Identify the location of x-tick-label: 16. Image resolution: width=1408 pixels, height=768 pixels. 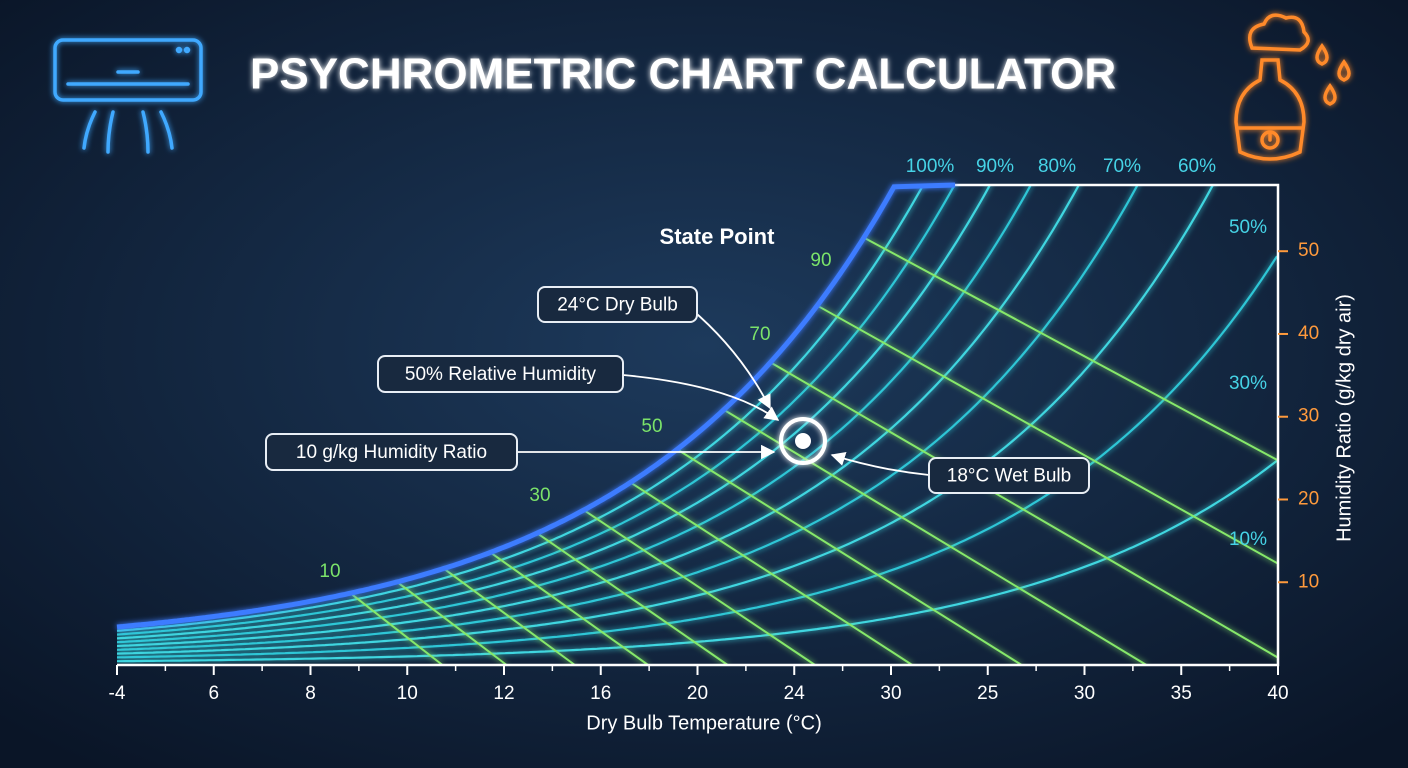
(600, 693).